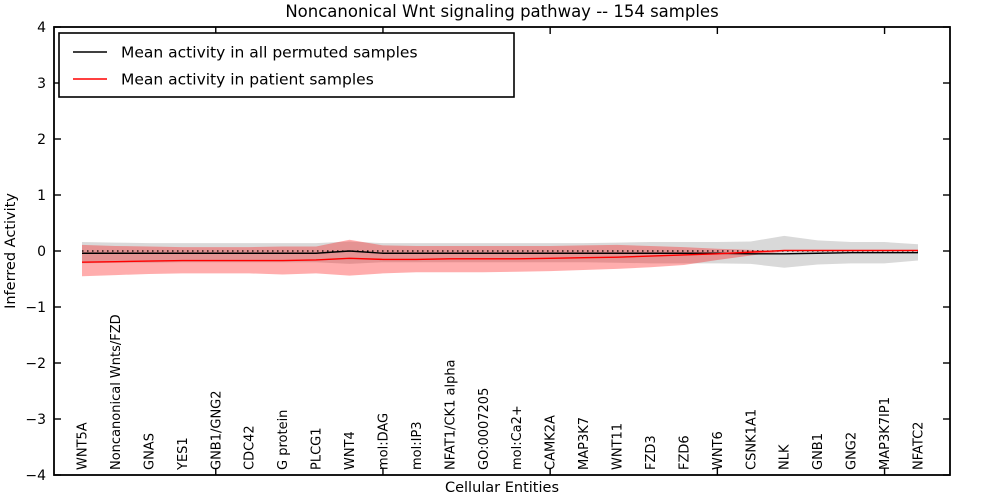 This screenshot has height=504, width=1000. I want to click on legend-label-patient: Mean activity in patient samples, so click(247, 80).